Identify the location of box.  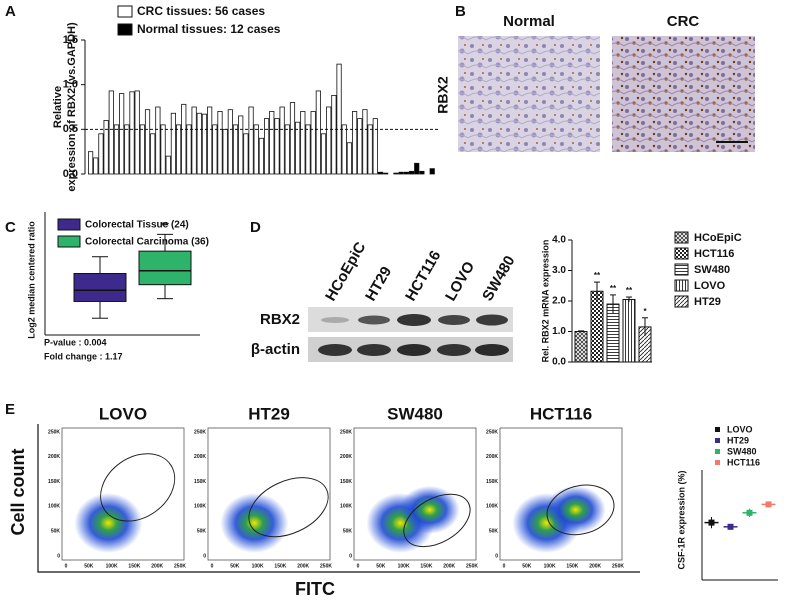
(100, 287).